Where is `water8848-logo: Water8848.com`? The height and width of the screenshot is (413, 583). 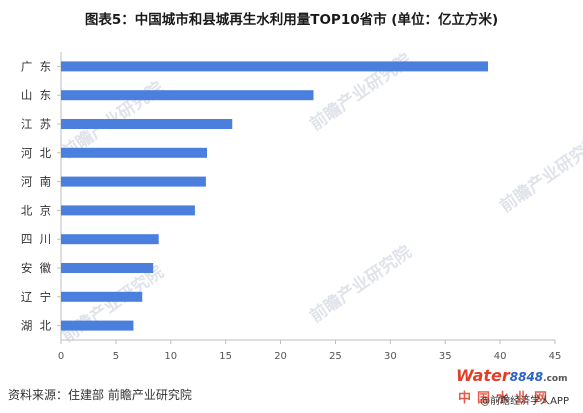 water8848-logo: Water8848.com is located at coordinates (511, 375).